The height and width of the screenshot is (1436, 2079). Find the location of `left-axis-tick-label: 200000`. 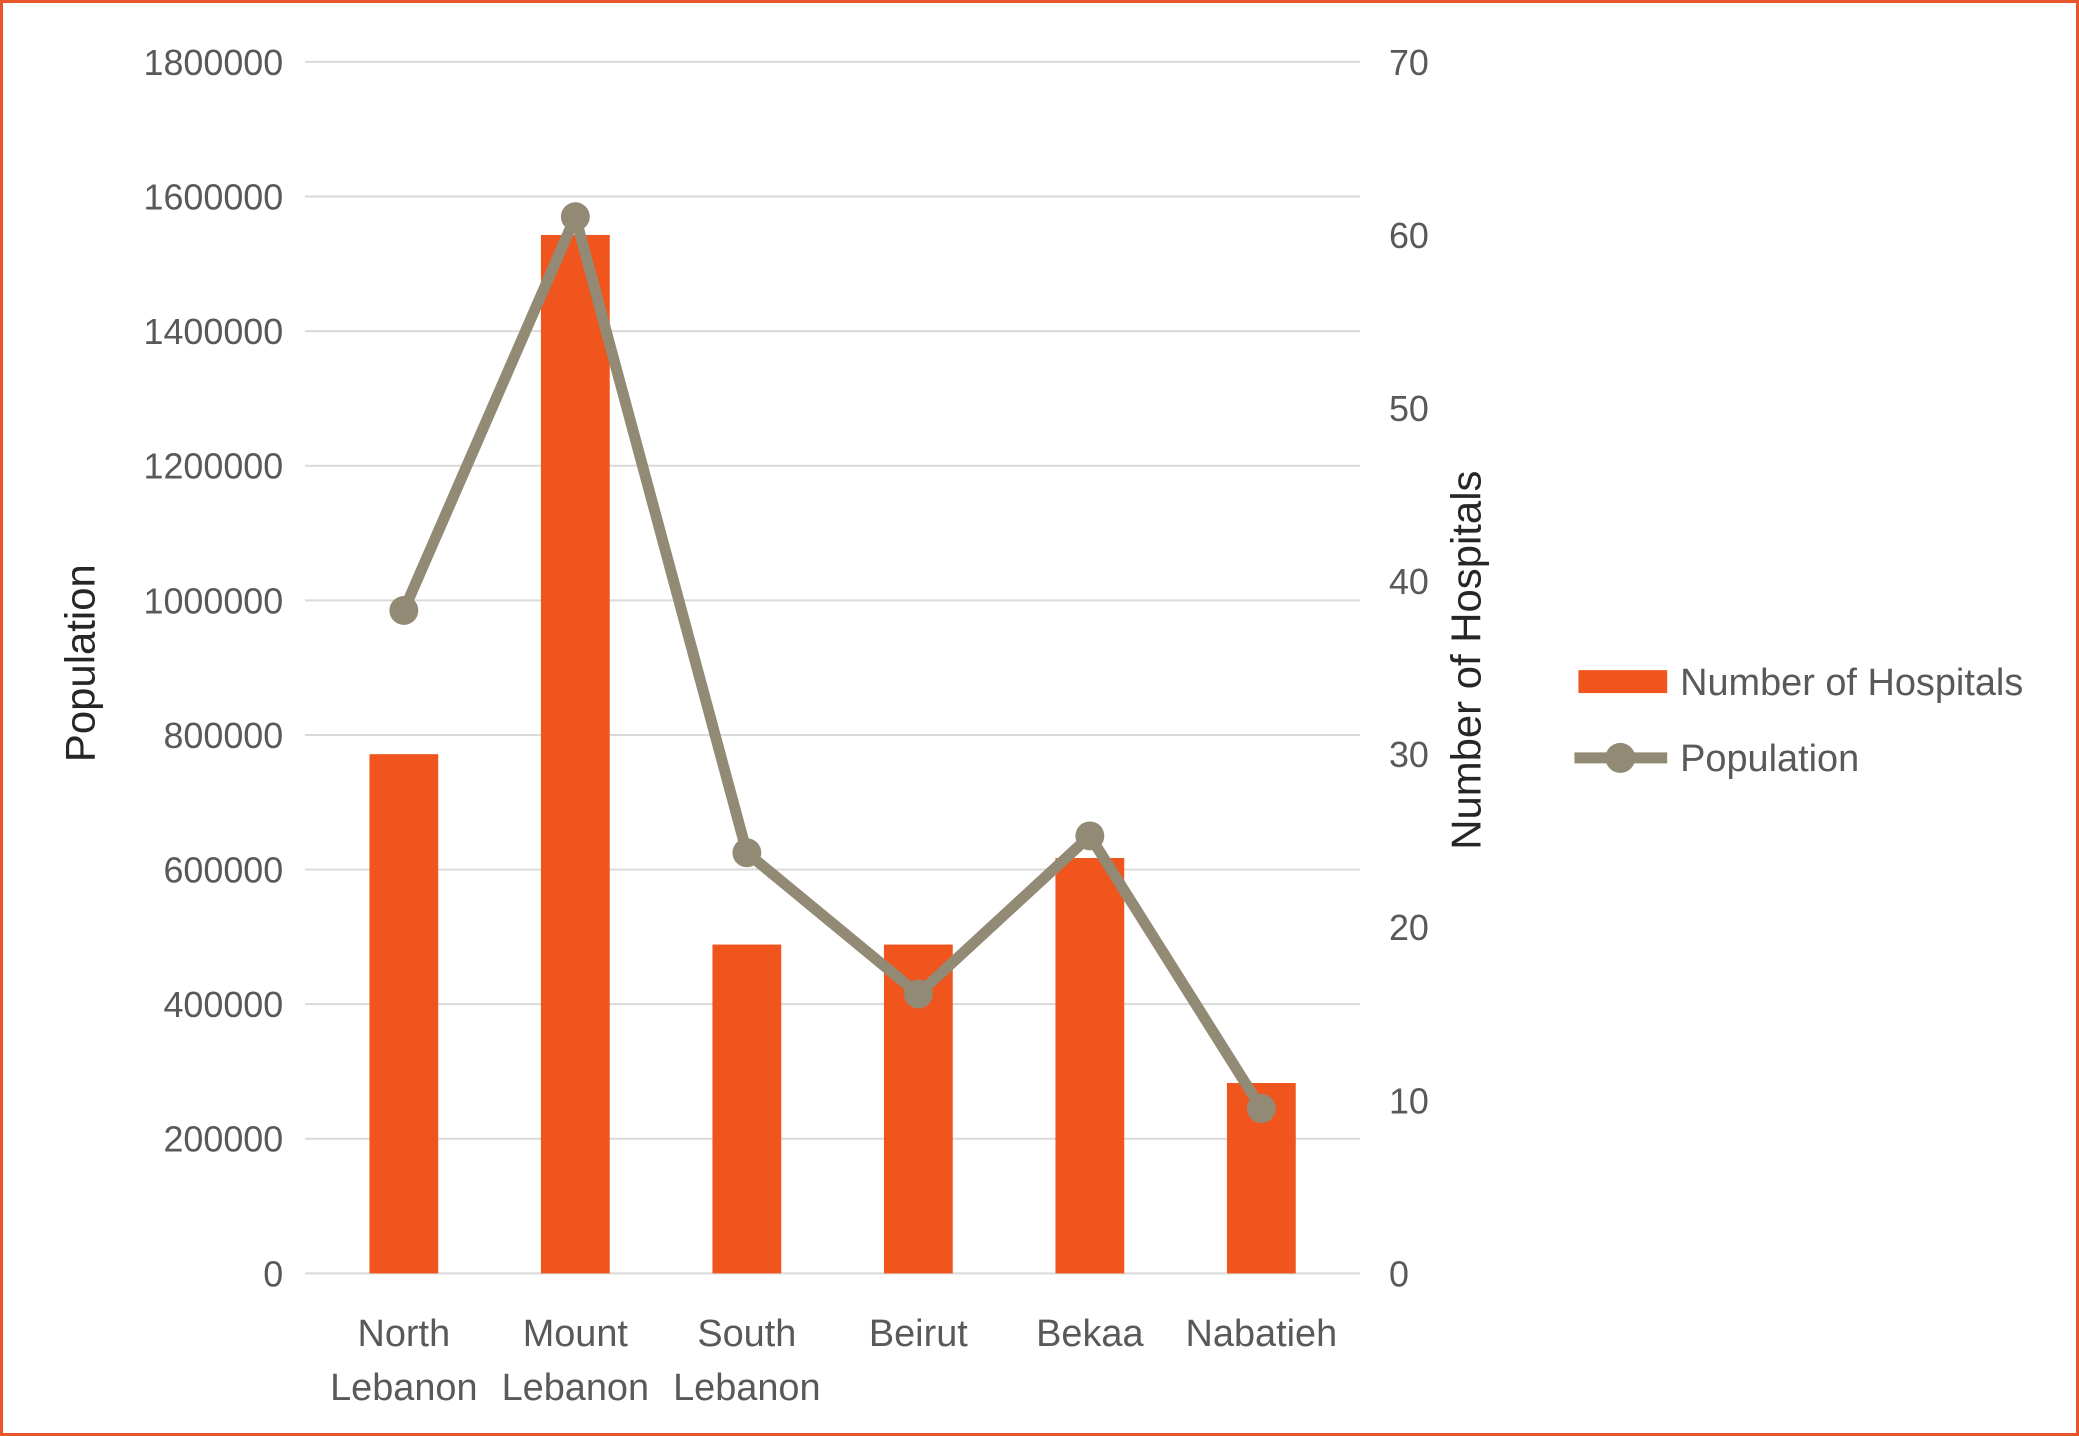

left-axis-tick-label: 200000 is located at coordinates (223, 1140).